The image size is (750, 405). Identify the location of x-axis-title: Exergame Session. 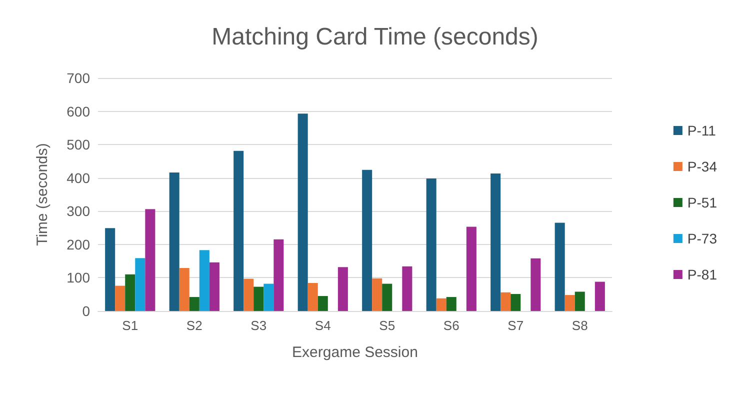
(355, 352).